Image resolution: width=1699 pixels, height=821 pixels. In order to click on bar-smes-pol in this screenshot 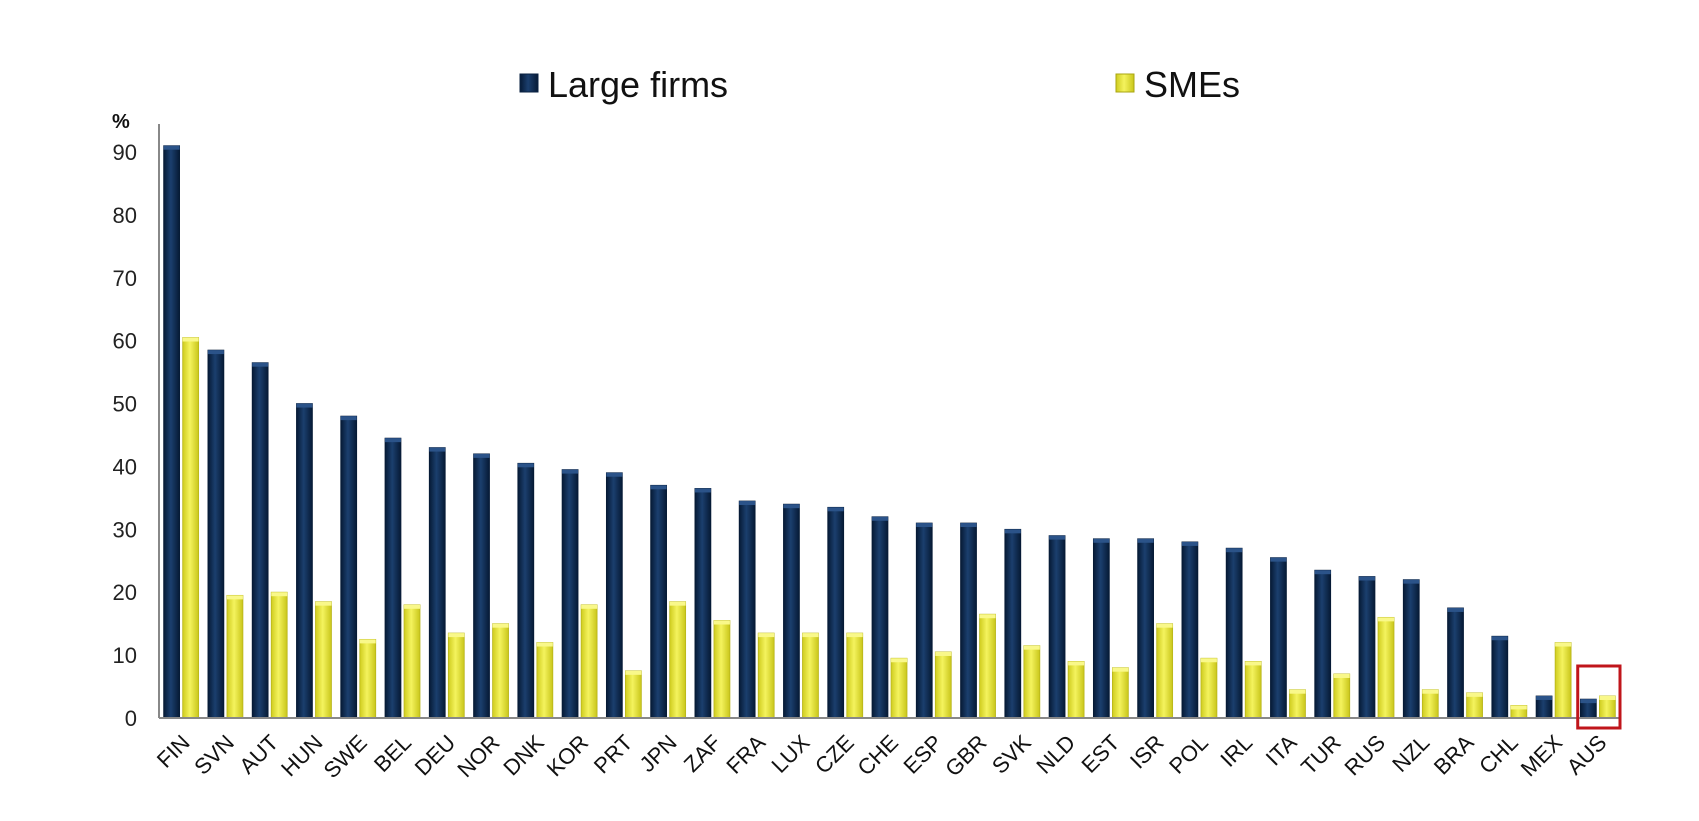, I will do `click(1209, 688)`.